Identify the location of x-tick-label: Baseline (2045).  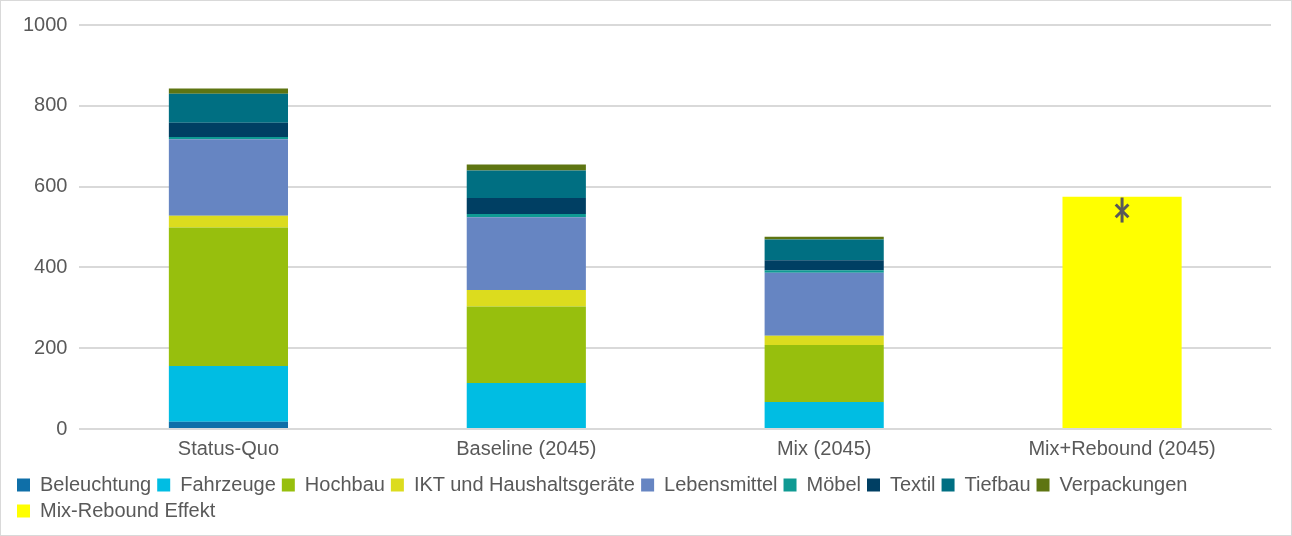
(526, 447).